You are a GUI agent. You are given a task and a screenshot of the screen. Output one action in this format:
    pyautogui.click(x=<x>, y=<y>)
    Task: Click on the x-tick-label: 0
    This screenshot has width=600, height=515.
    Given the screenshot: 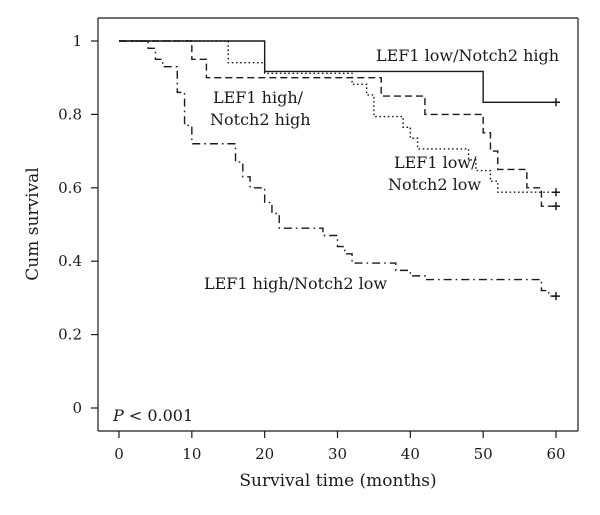 What is the action you would take?
    pyautogui.click(x=119, y=454)
    